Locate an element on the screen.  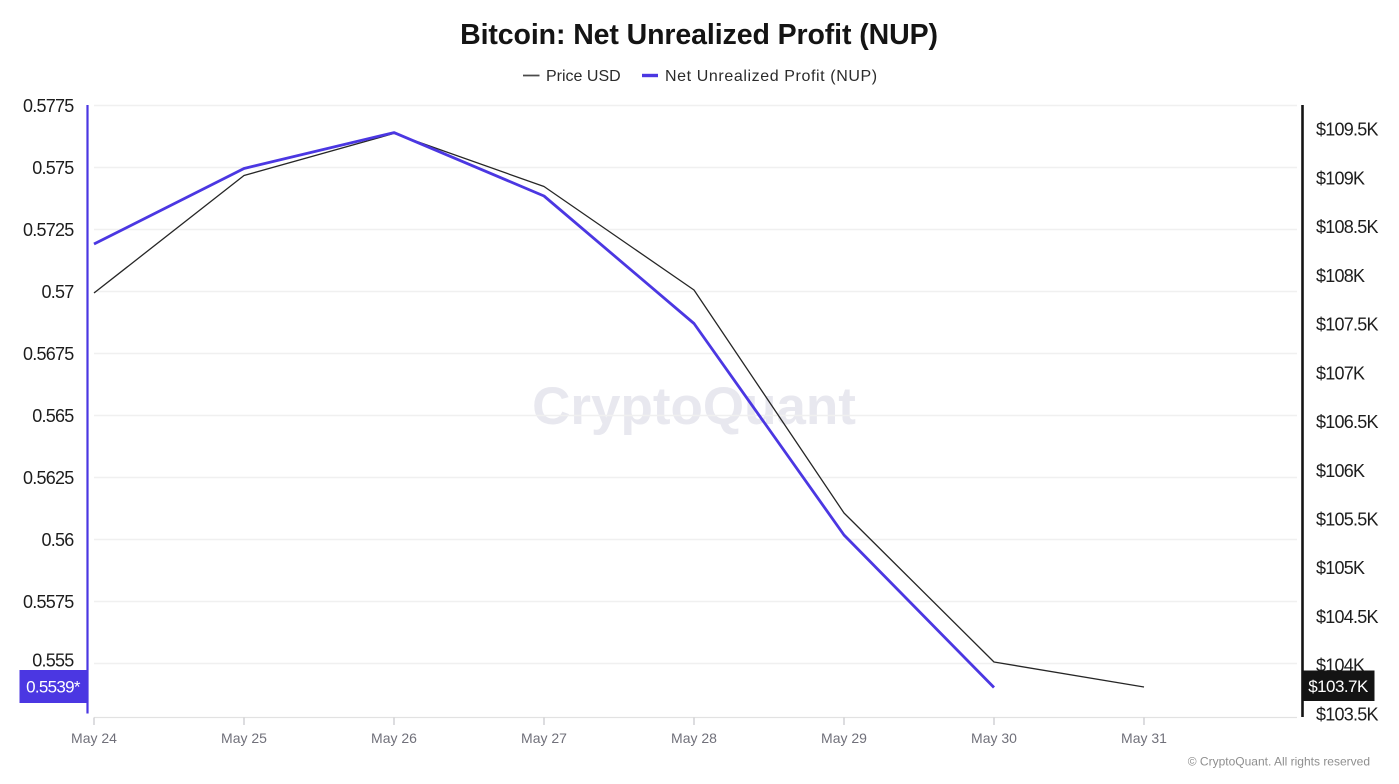
svg-text: $108K is located at coordinates (1340, 276).